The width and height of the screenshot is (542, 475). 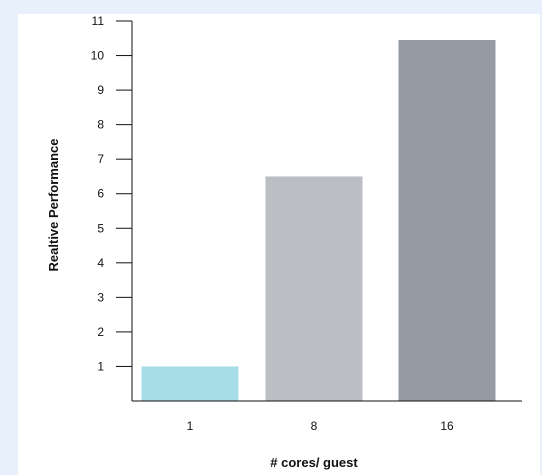 What do you see at coordinates (112, 207) in the screenshot?
I see `y-axis: 1 2 3 4 5 6 7 8 9 10 11` at bounding box center [112, 207].